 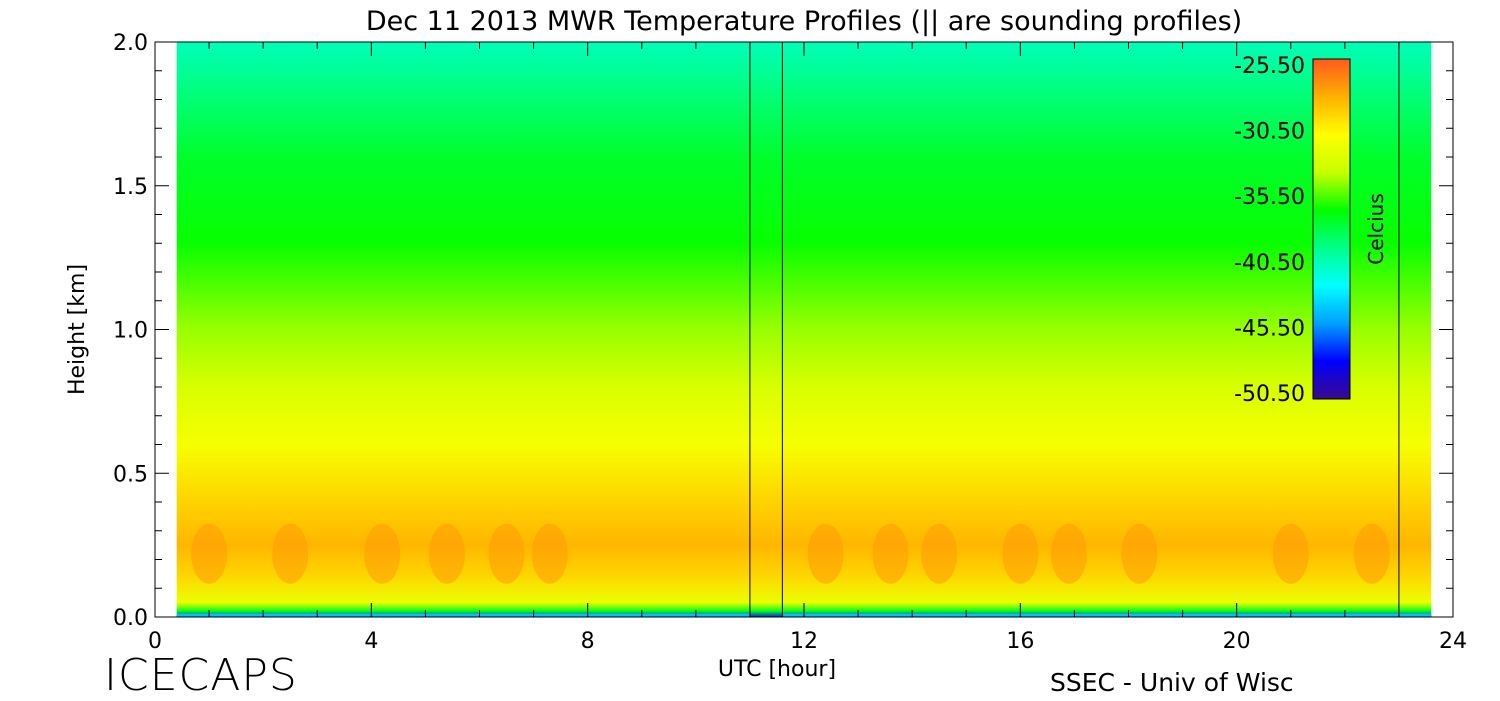 I want to click on ssec-credit: SSEC - Univ of Wisc, so click(x=1172, y=682).